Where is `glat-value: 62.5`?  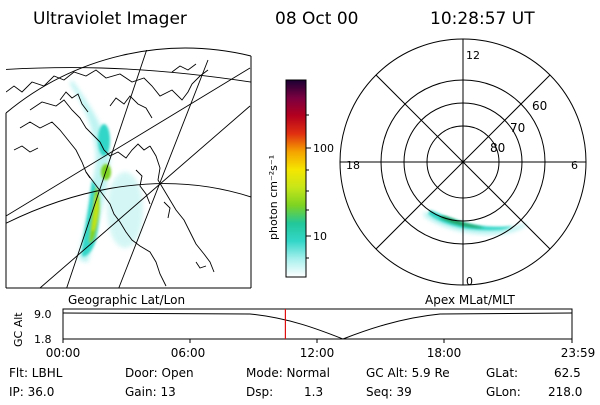
glat-value: 62.5 is located at coordinates (567, 373).